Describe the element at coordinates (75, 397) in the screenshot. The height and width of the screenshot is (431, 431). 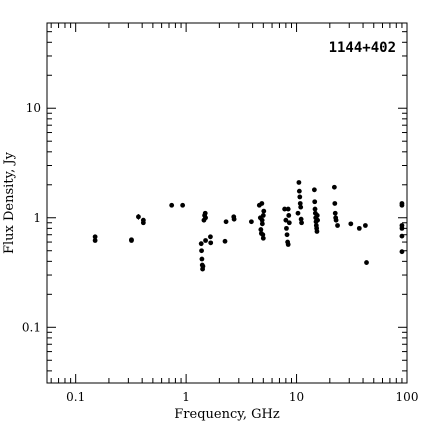
I see `x-tick-label: 0.1` at that location.